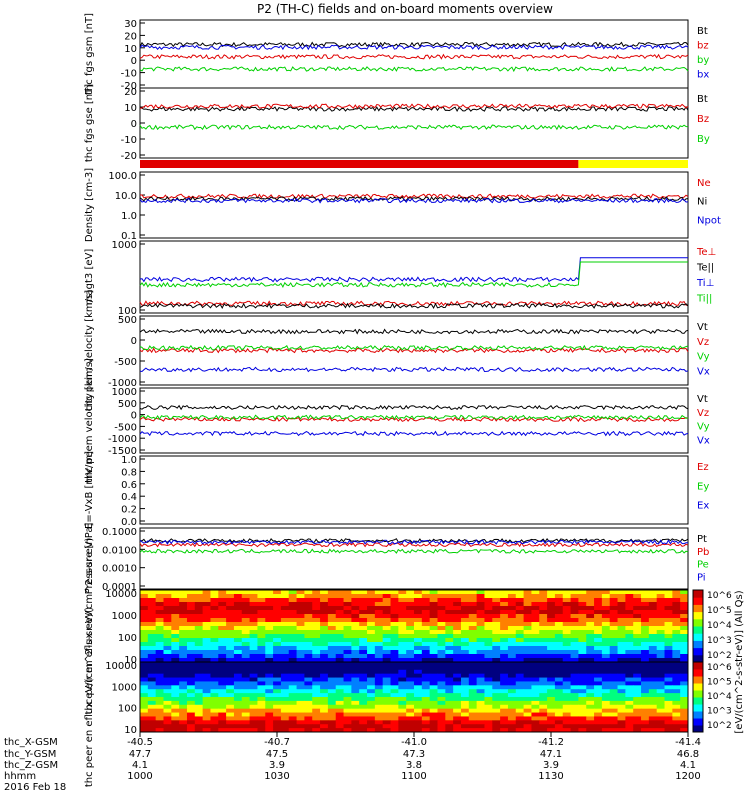  What do you see at coordinates (414, 558) in the screenshot?
I see `panel-frame` at bounding box center [414, 558].